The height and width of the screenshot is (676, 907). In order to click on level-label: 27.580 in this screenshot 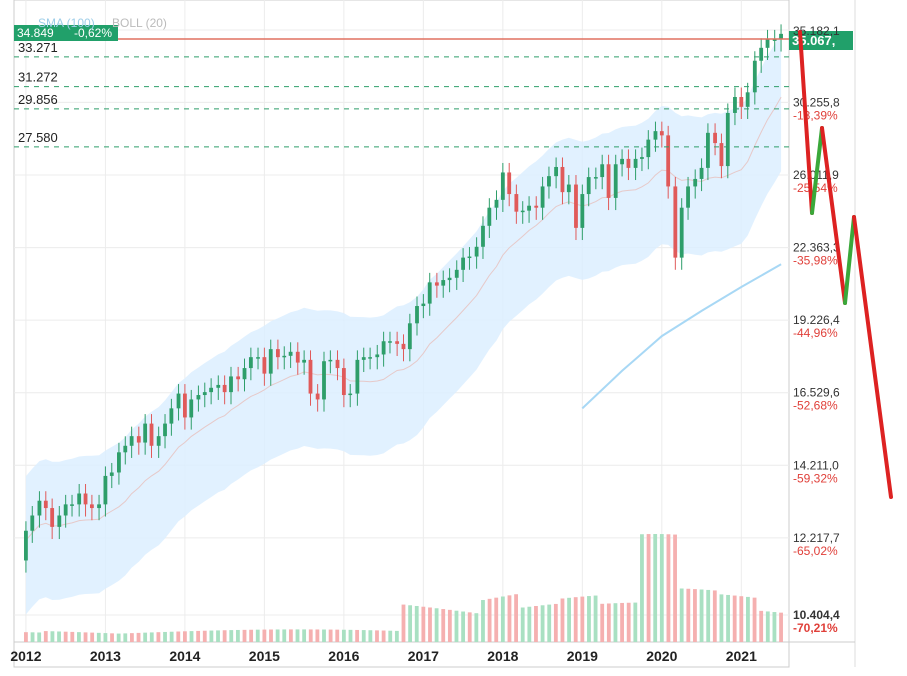, I will do `click(38, 137)`.